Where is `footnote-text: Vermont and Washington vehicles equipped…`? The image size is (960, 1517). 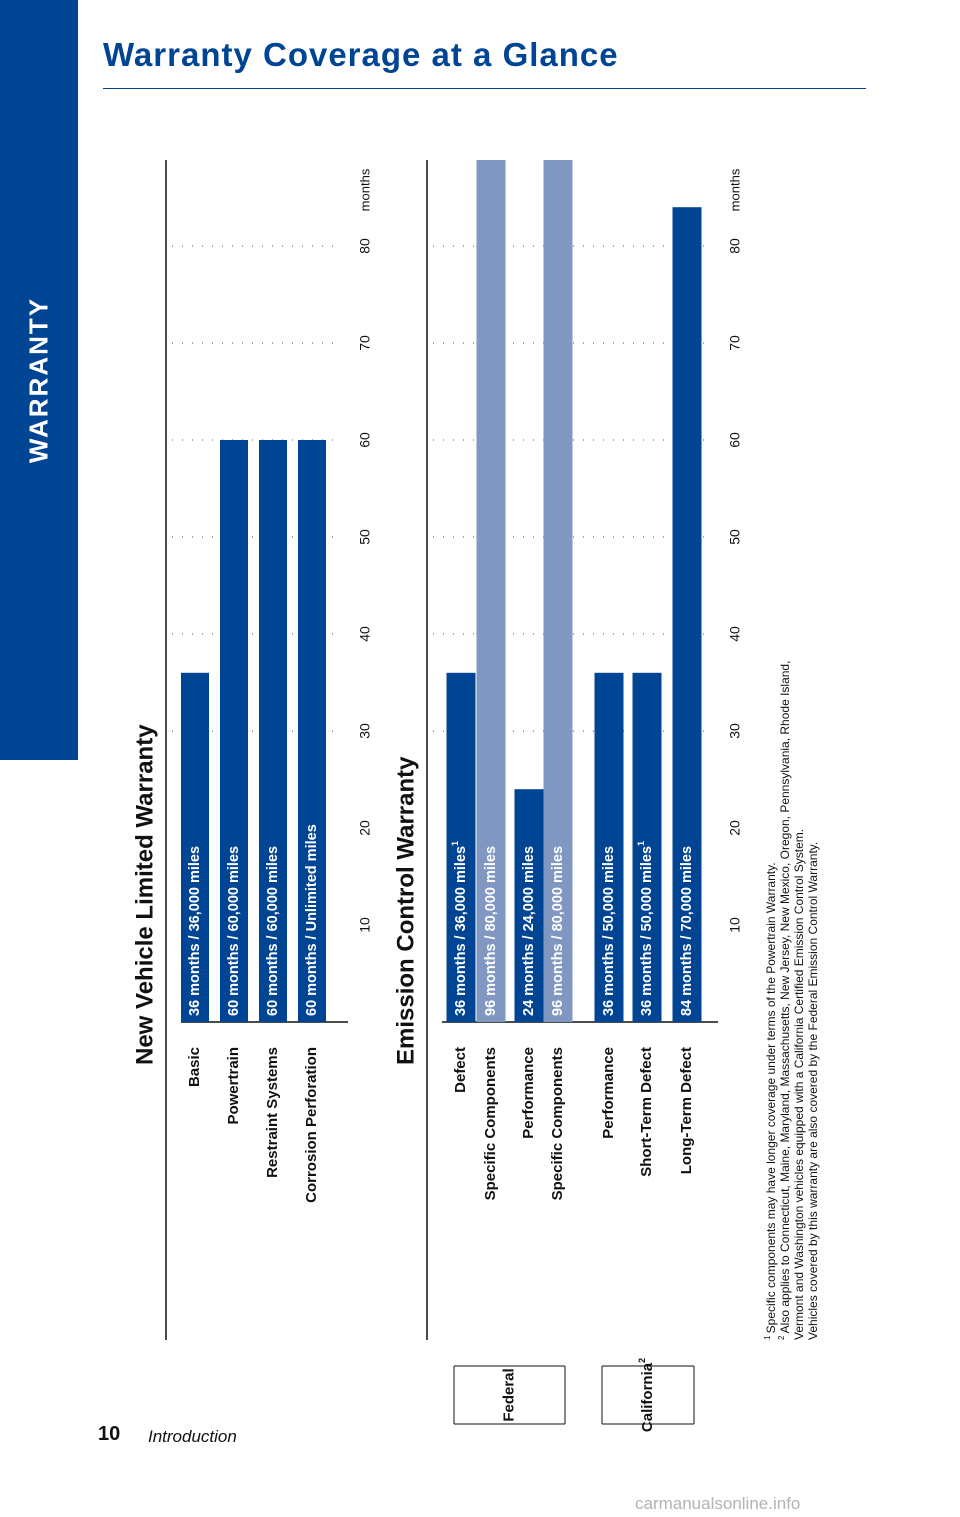
footnote-text: Vermont and Washington vehicles equipped… is located at coordinates (799, 1084).